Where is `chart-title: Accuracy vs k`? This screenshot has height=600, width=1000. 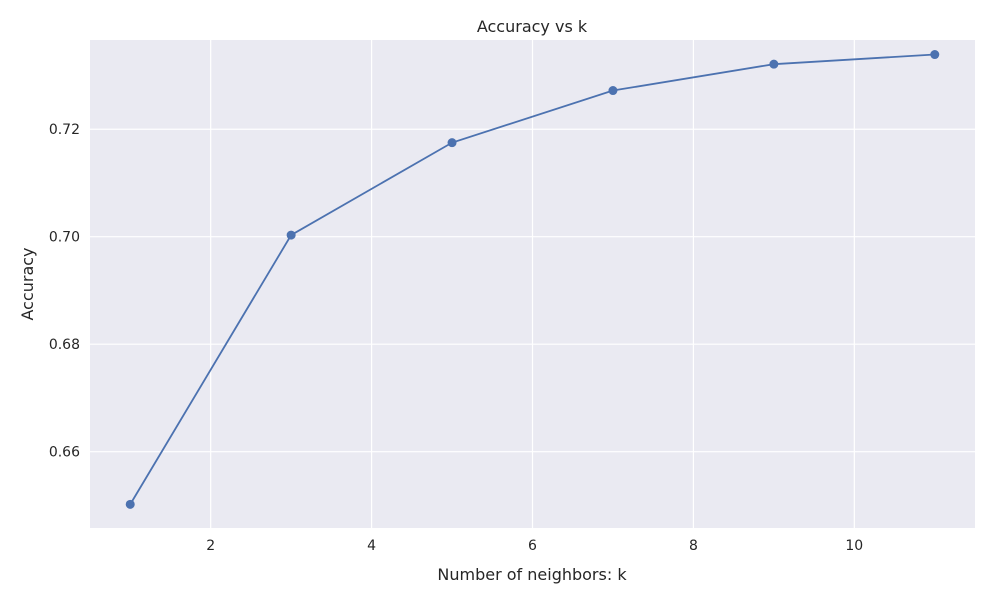
chart-title: Accuracy vs k is located at coordinates (532, 26).